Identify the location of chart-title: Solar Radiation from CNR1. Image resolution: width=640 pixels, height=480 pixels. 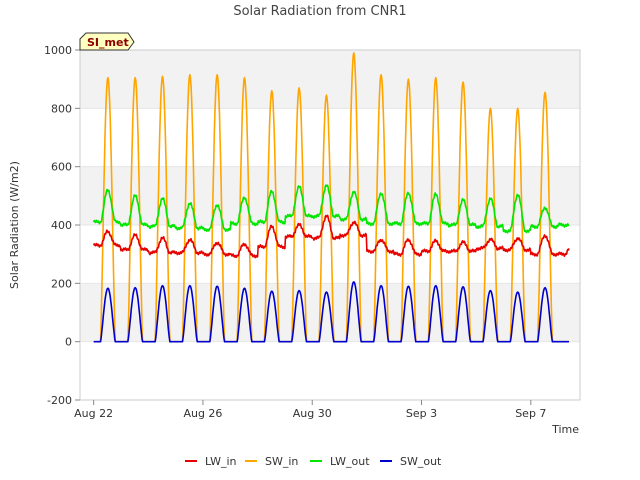
(319, 11).